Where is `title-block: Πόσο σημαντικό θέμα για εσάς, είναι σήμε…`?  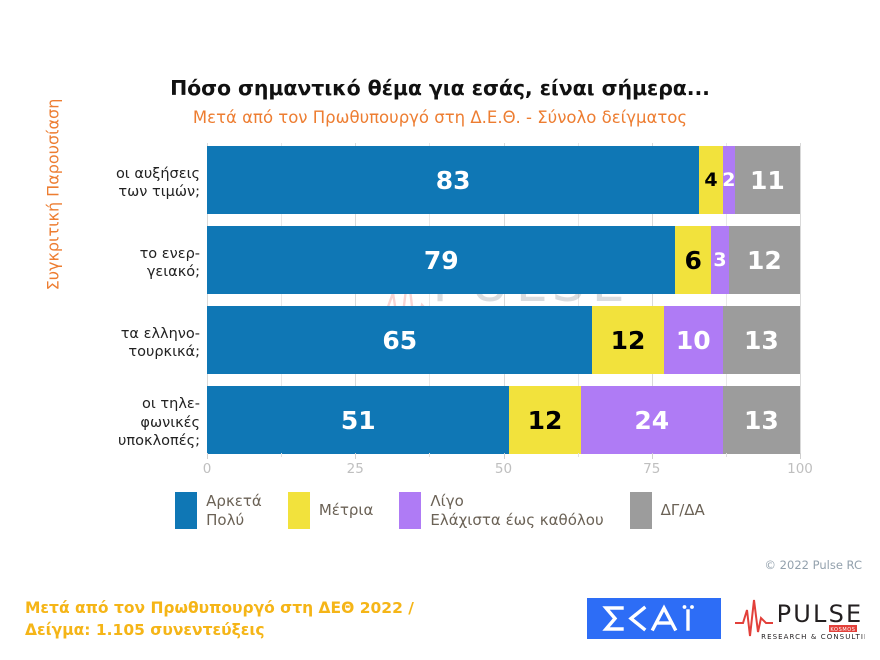
title-block: Πόσο σημαντικό θέμα για εσάς, είναι σήμε… is located at coordinates (440, 101).